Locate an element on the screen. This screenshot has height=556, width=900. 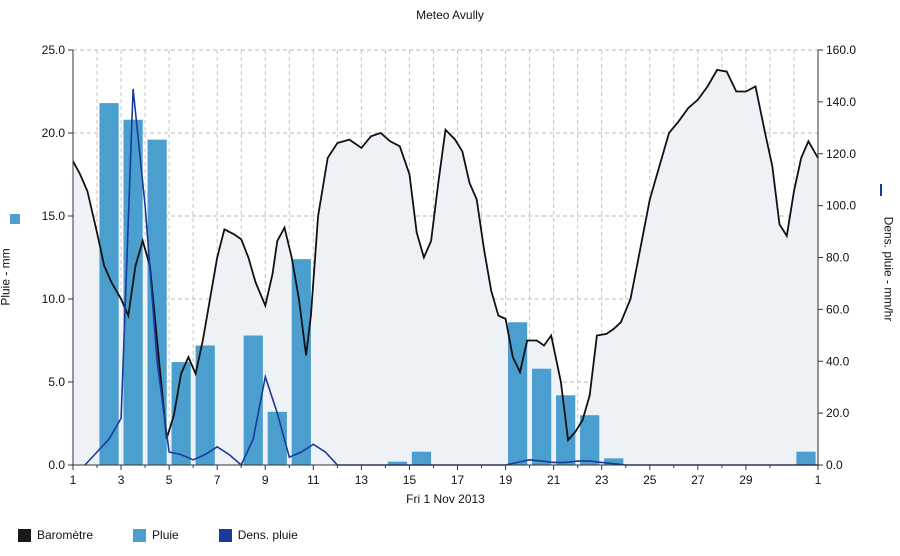
left-axis-series-marker is located at coordinates (15, 219).